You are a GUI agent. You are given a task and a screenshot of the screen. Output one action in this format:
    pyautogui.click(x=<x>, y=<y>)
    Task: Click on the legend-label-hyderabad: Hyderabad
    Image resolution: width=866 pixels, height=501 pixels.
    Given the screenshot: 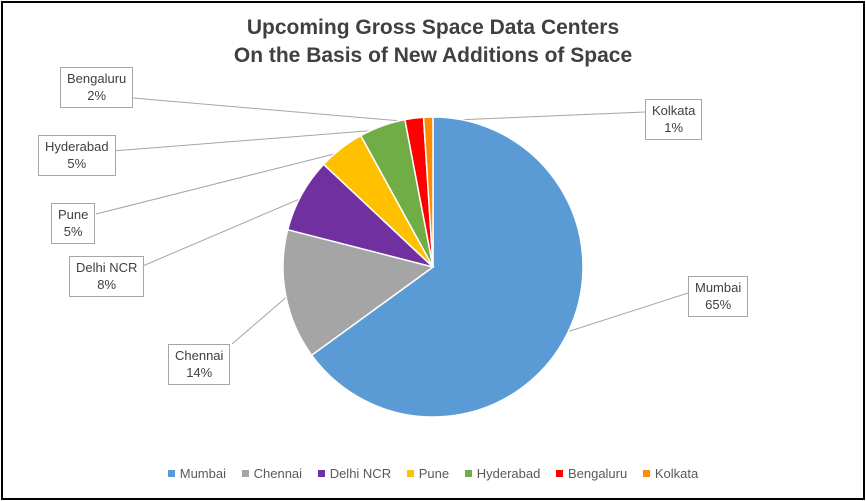 What is the action you would take?
    pyautogui.click(x=508, y=473)
    